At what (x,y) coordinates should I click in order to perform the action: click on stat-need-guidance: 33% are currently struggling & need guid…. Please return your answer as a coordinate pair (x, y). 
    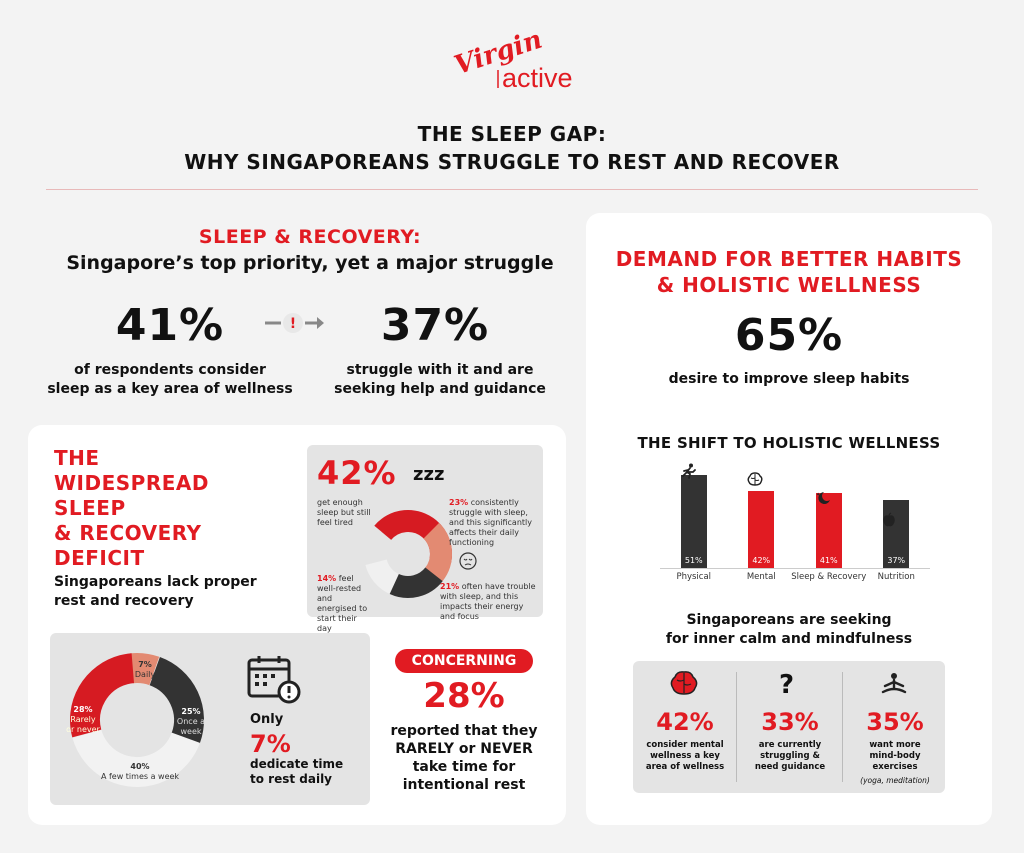
    Looking at the image, I should click on (790, 740).